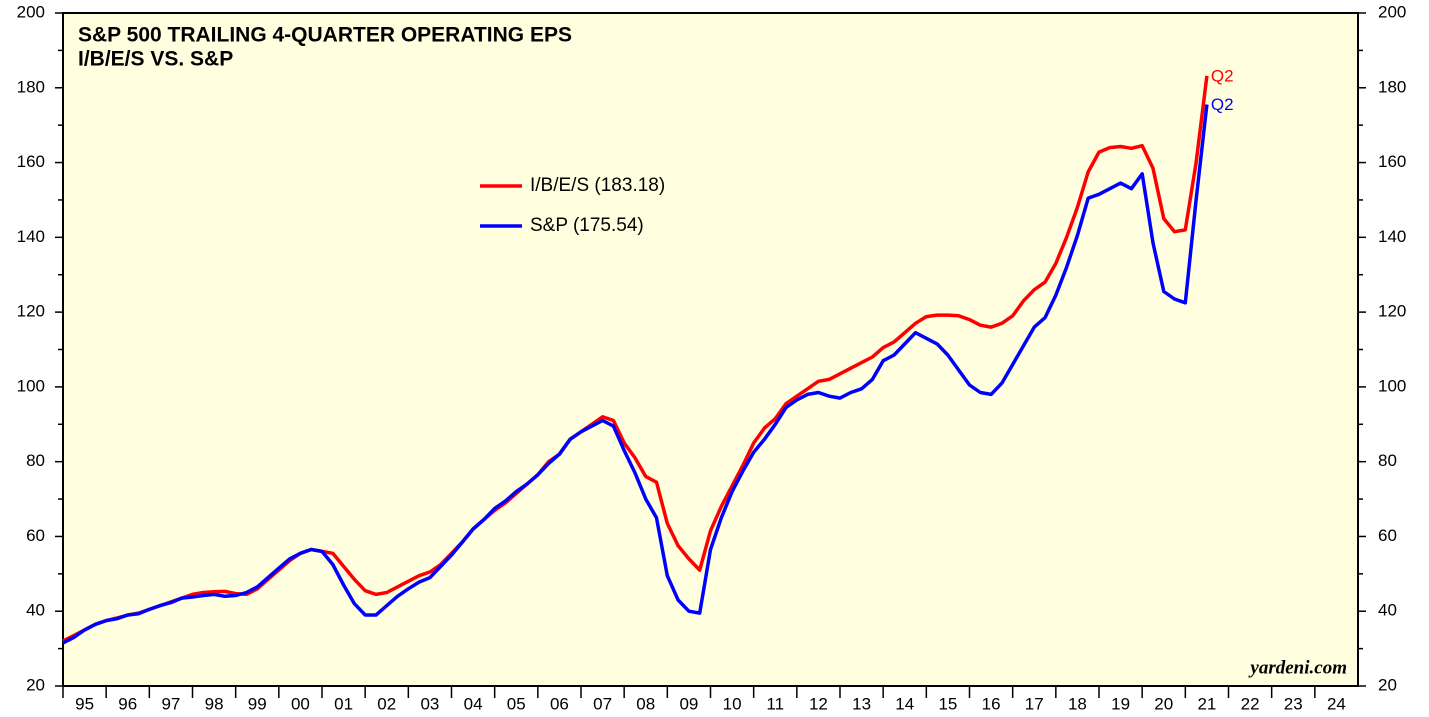 This screenshot has width=1429, height=717. Describe the element at coordinates (1387, 684) in the screenshot. I see `y2-tick-label: 20` at that location.